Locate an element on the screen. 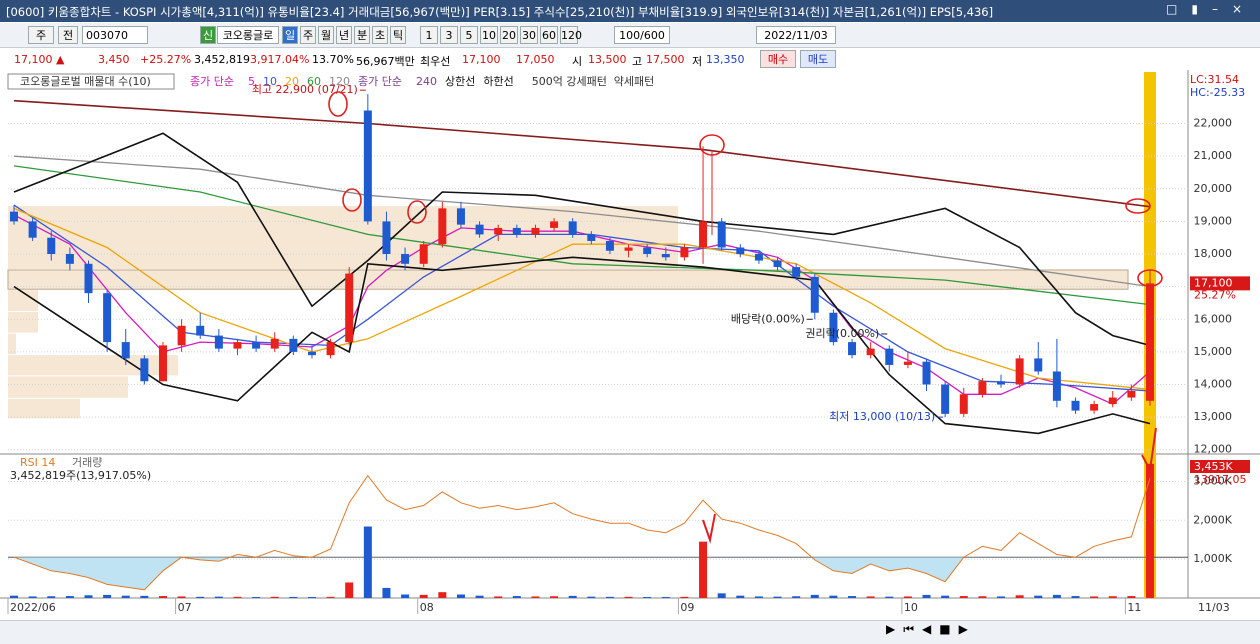  rate: +25.27% is located at coordinates (166, 59).